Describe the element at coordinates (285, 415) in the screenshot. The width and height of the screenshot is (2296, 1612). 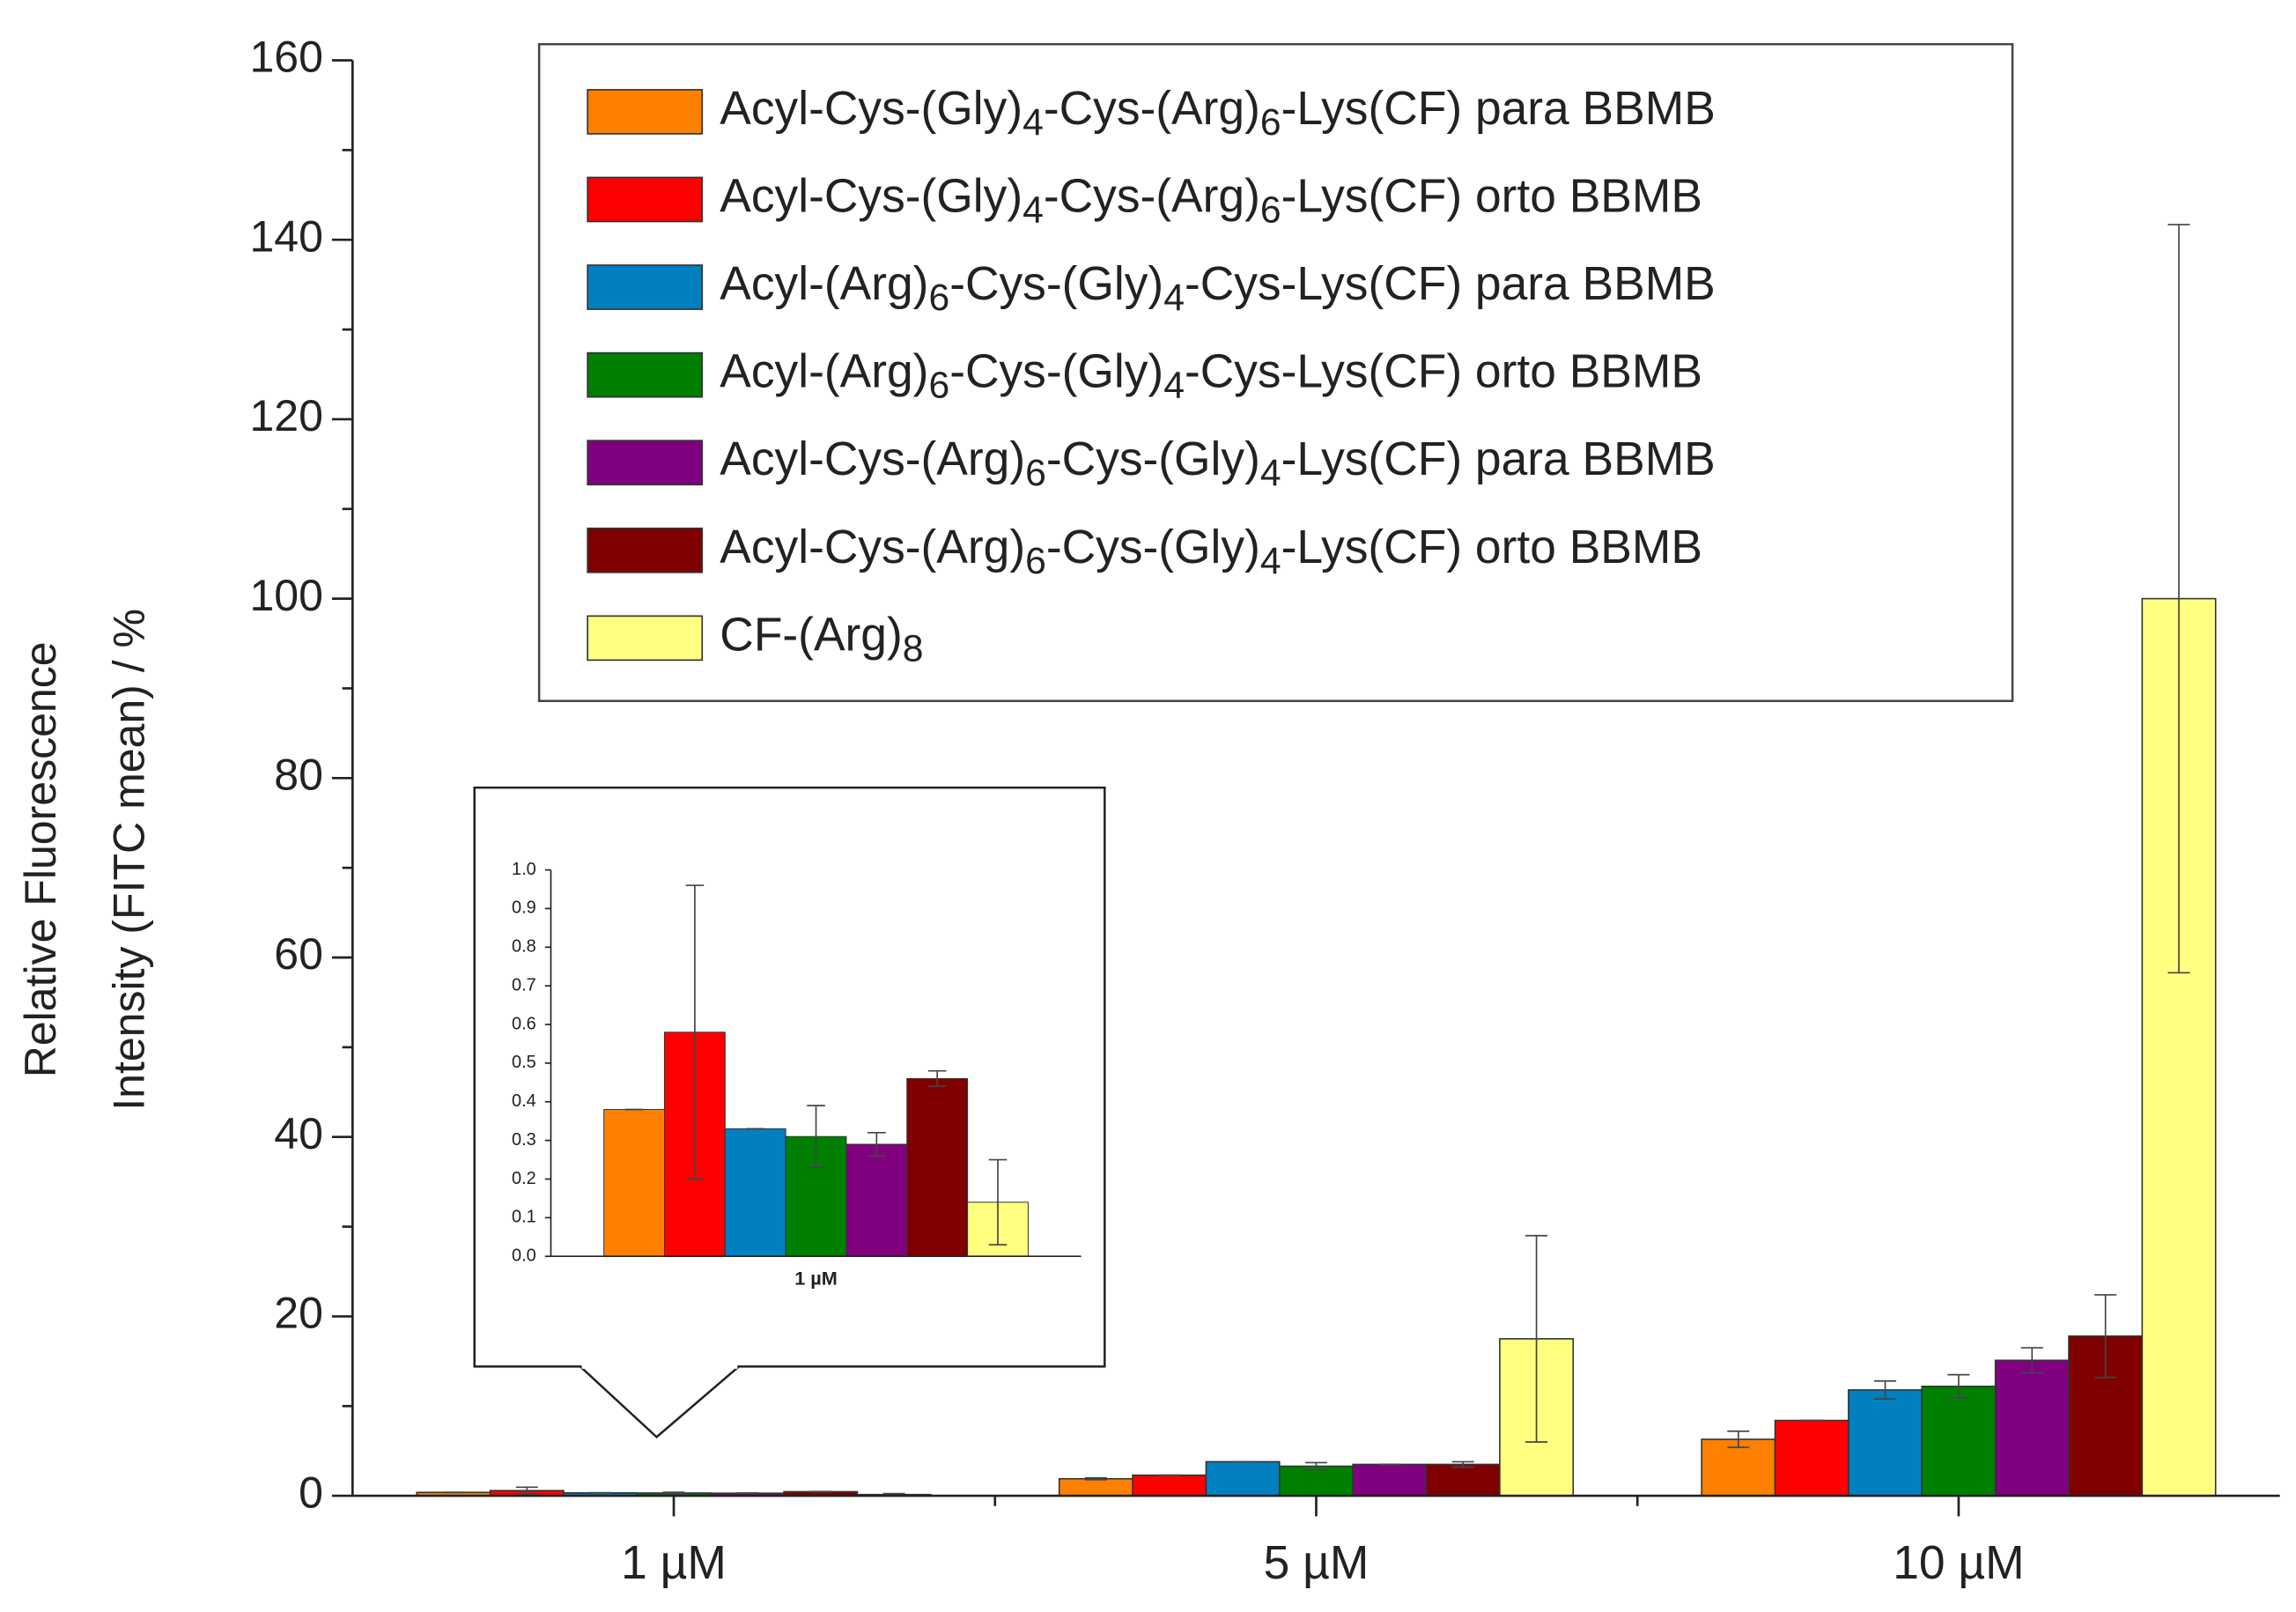
I see `y-tick-label: 120` at that location.